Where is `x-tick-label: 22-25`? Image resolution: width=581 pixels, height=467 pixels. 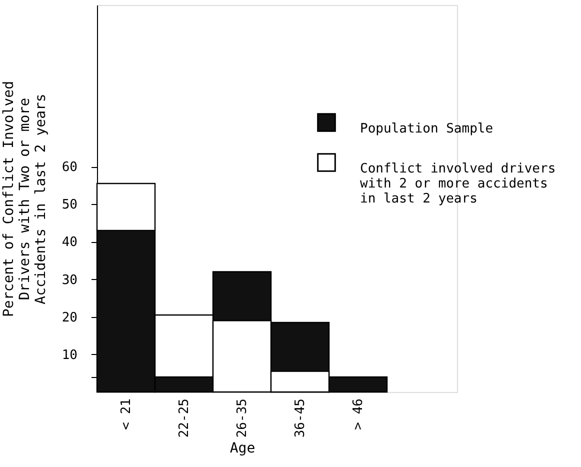
x-tick-label: 22-25 is located at coordinates (184, 418).